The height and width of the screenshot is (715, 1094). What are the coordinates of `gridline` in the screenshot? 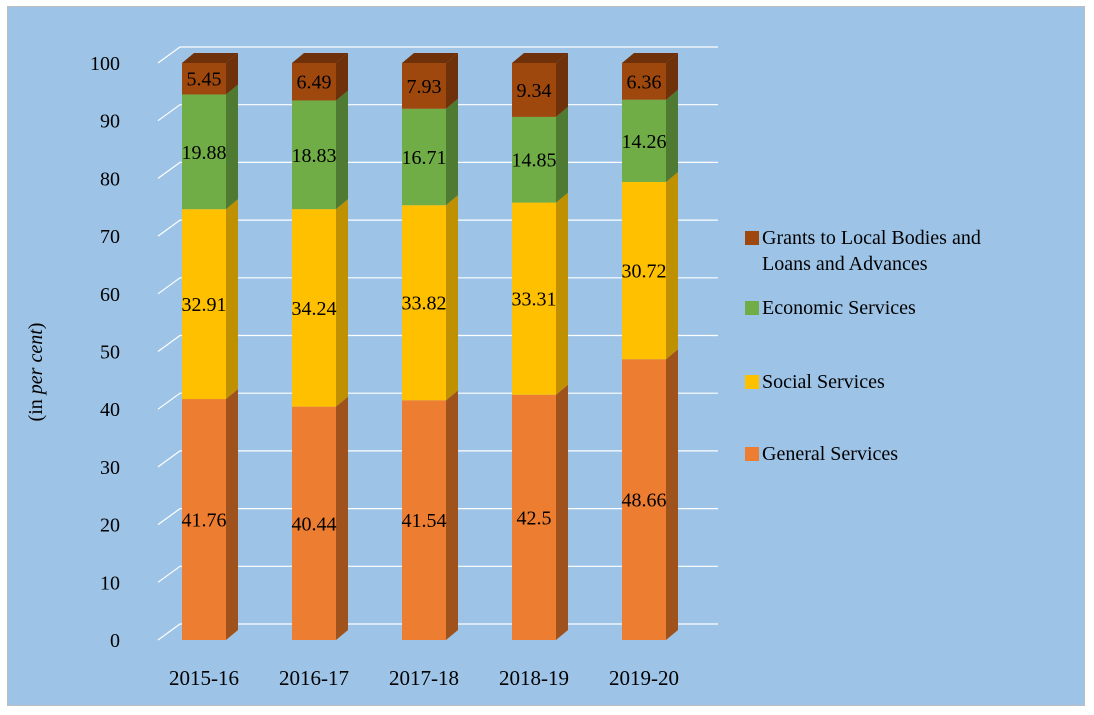 It's located at (437, 55).